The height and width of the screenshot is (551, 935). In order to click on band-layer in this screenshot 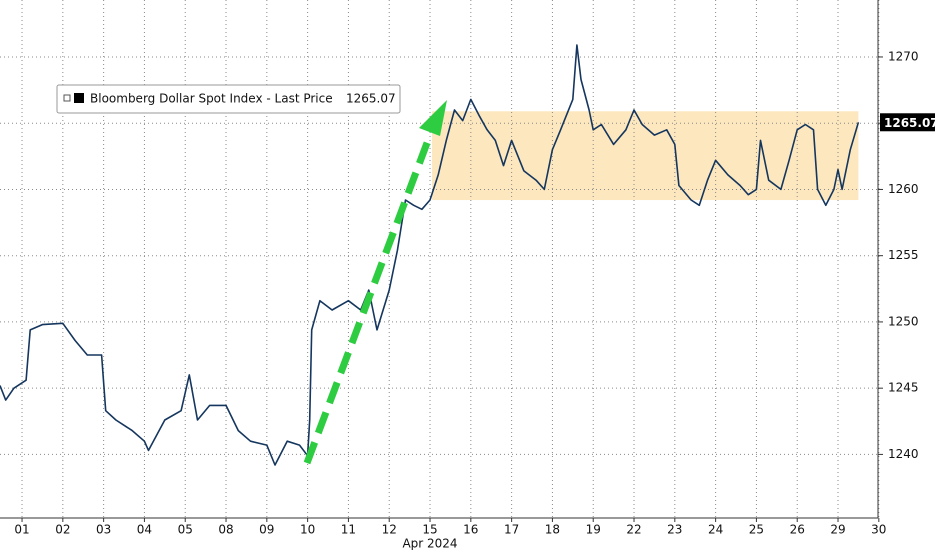, I will do `click(645, 156)`.